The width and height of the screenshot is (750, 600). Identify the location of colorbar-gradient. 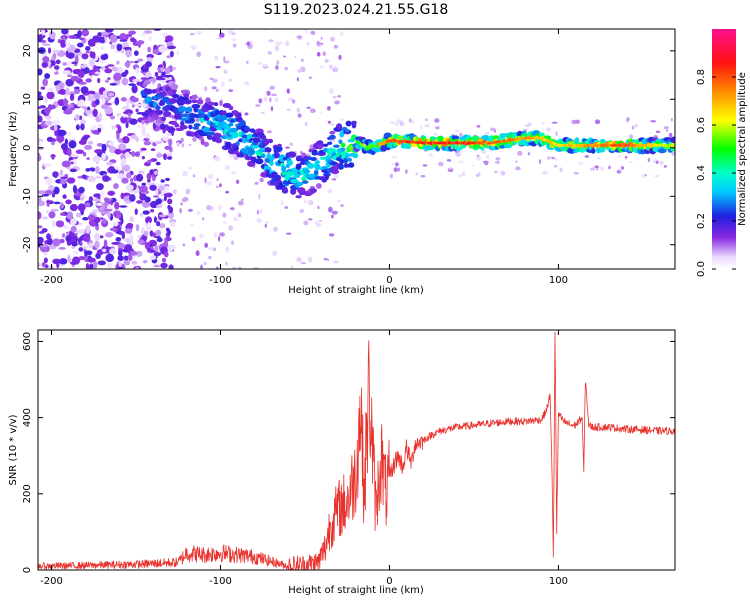
(724, 149).